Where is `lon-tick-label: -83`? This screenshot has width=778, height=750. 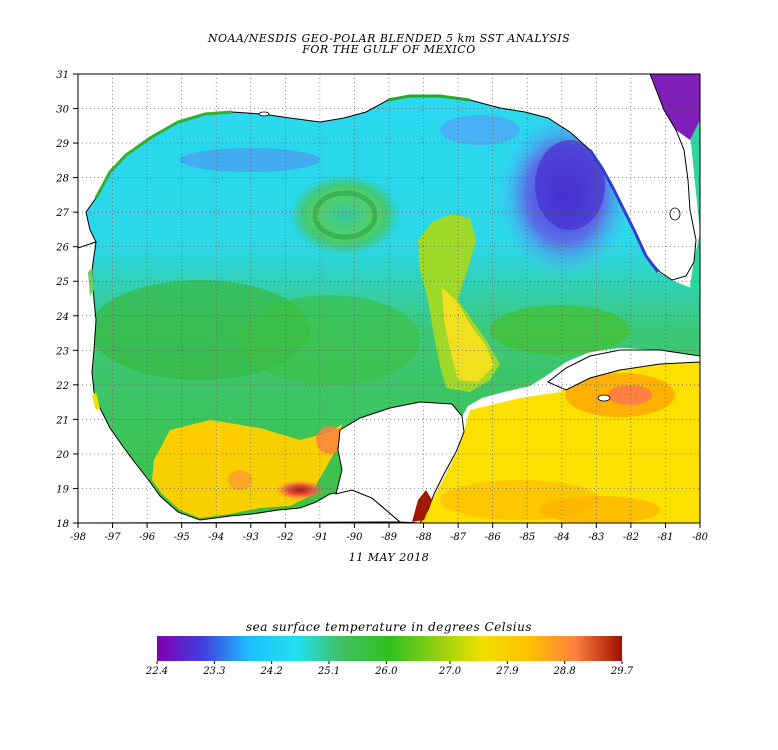
lon-tick-label: -83 is located at coordinates (596, 537).